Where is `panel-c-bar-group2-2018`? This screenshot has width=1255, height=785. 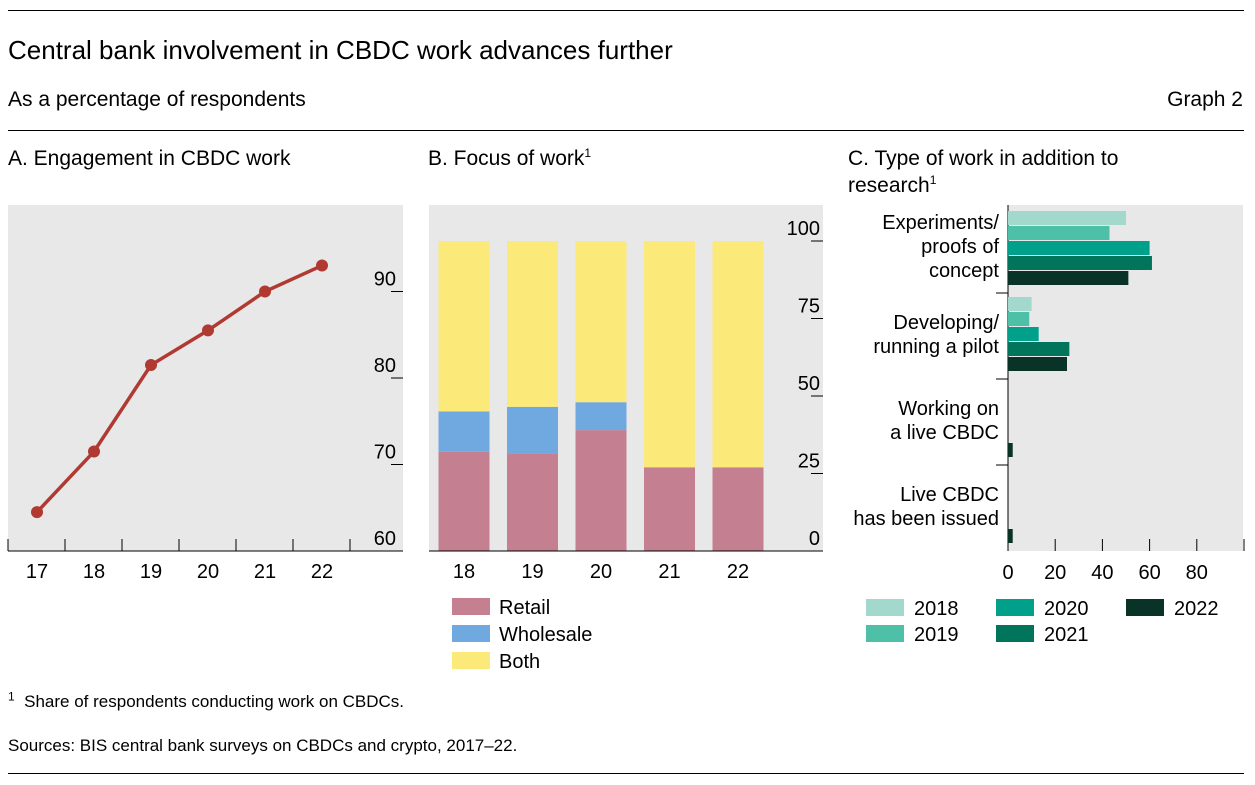 panel-c-bar-group2-2018 is located at coordinates (1020, 304).